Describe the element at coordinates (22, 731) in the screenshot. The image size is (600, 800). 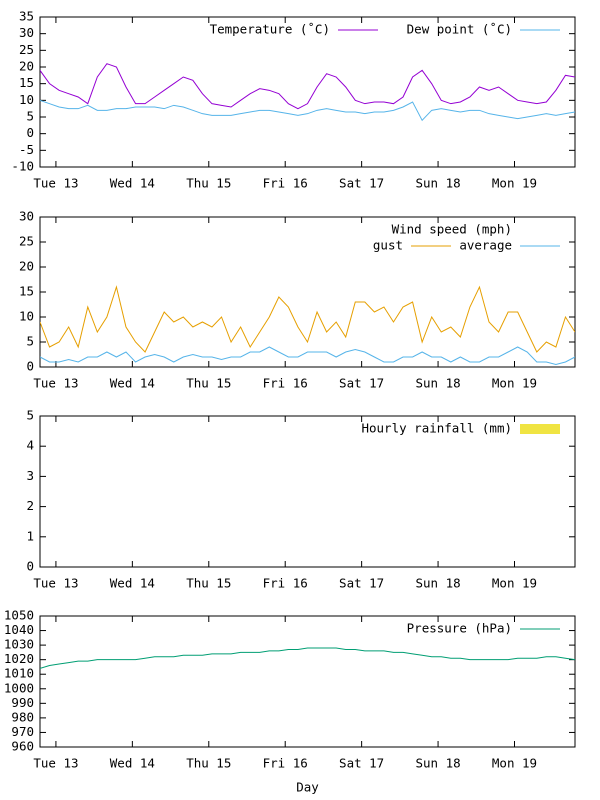
I see `y-tick-label: 970` at that location.